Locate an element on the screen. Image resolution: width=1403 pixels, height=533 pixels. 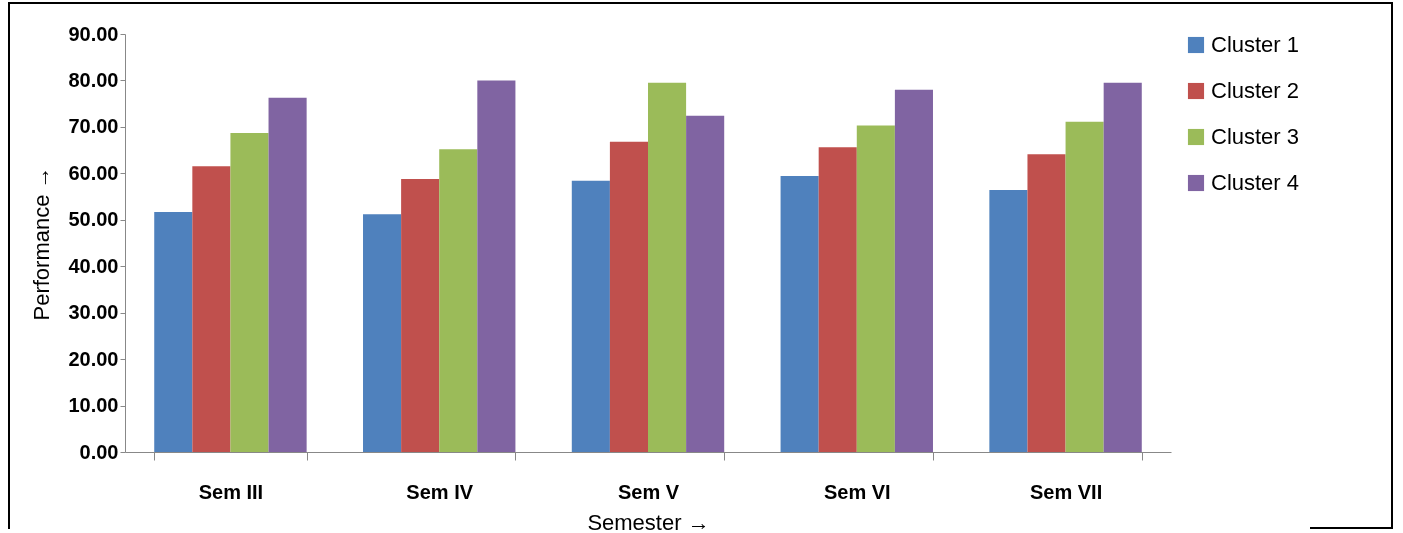
x-tick-label: Sem VII is located at coordinates (1066, 491).